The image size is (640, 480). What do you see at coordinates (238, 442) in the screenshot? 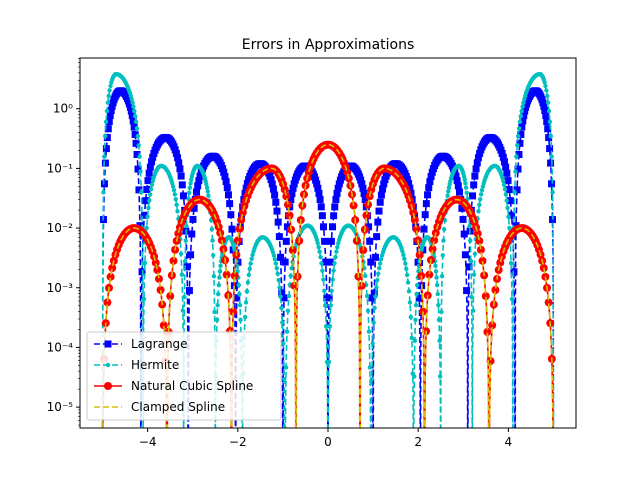
I see `x-tick-label: −2` at bounding box center [238, 442].